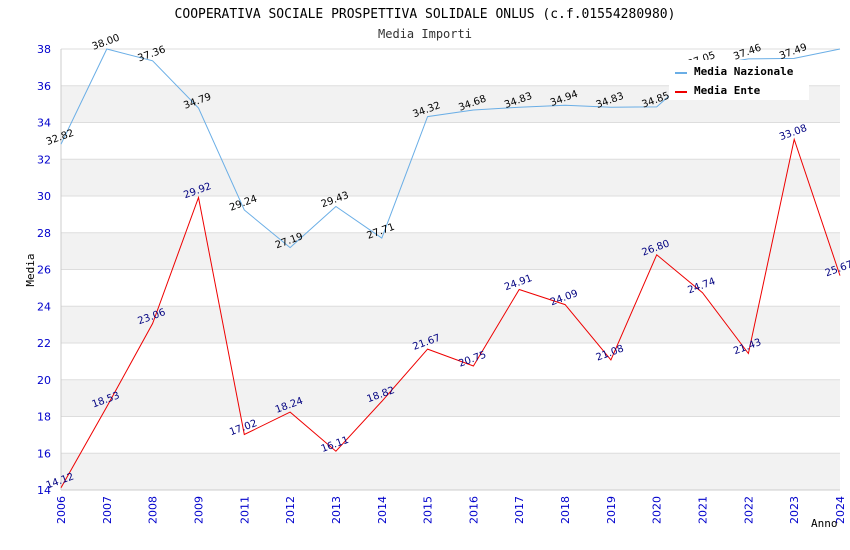 The width and height of the screenshot is (850, 550). I want to click on y-tick-label: 26, so click(44, 270).